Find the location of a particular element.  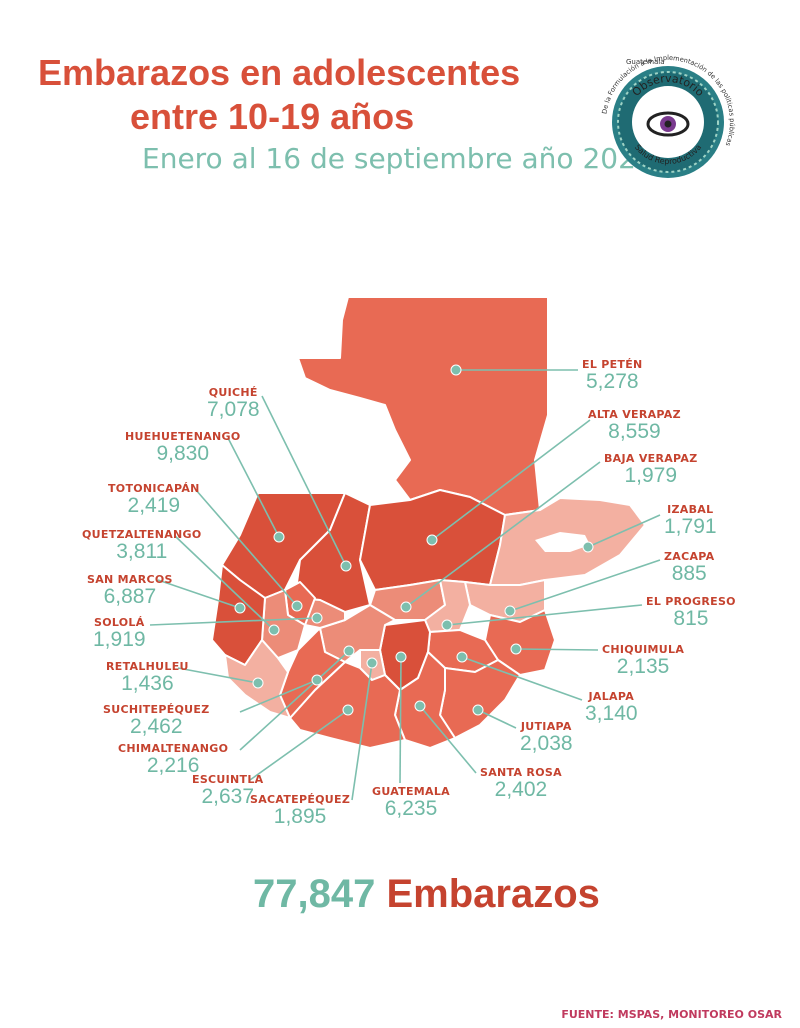

leader-suchitepequez is located at coordinates (278, 696).